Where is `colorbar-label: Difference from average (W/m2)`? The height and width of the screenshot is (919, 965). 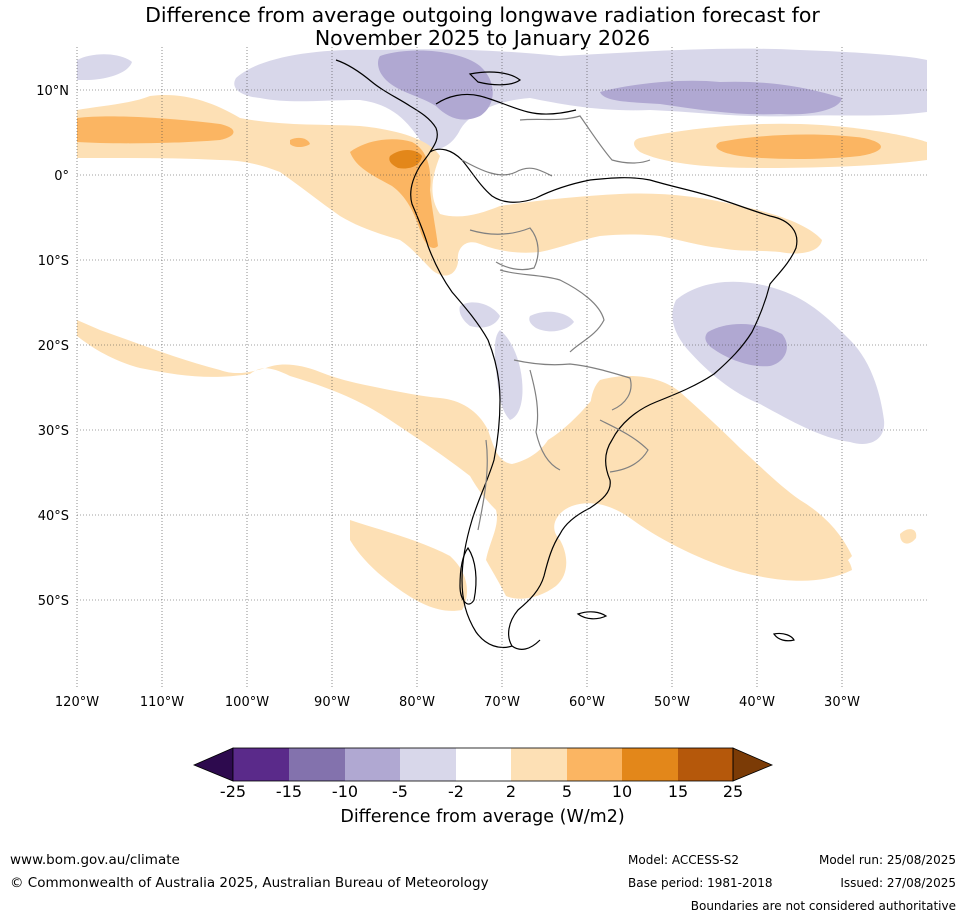 colorbar-label: Difference from average (W/m2) is located at coordinates (482, 817).